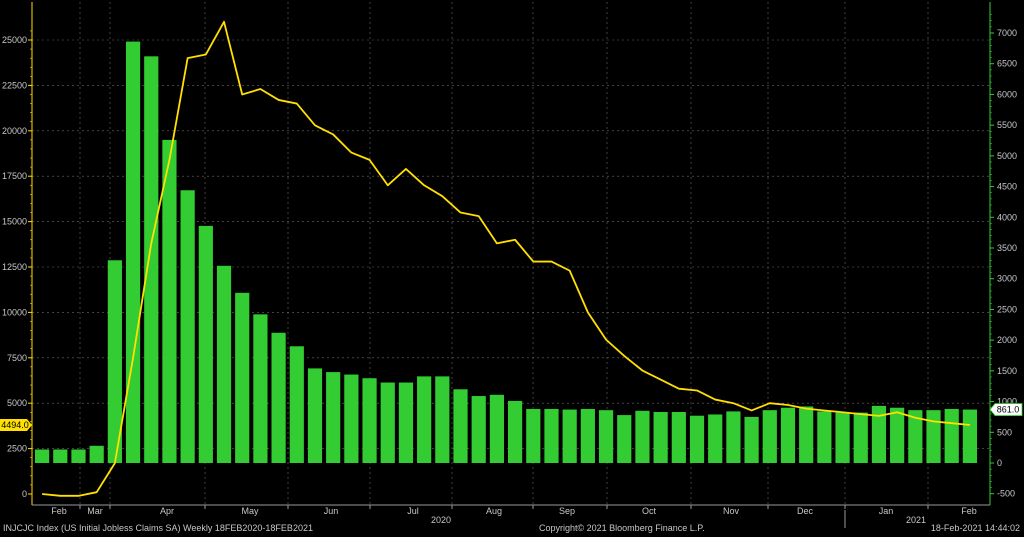 The image size is (1024, 537). What do you see at coordinates (1004, 432) in the screenshot?
I see `right-tick-label: 500` at bounding box center [1004, 432].